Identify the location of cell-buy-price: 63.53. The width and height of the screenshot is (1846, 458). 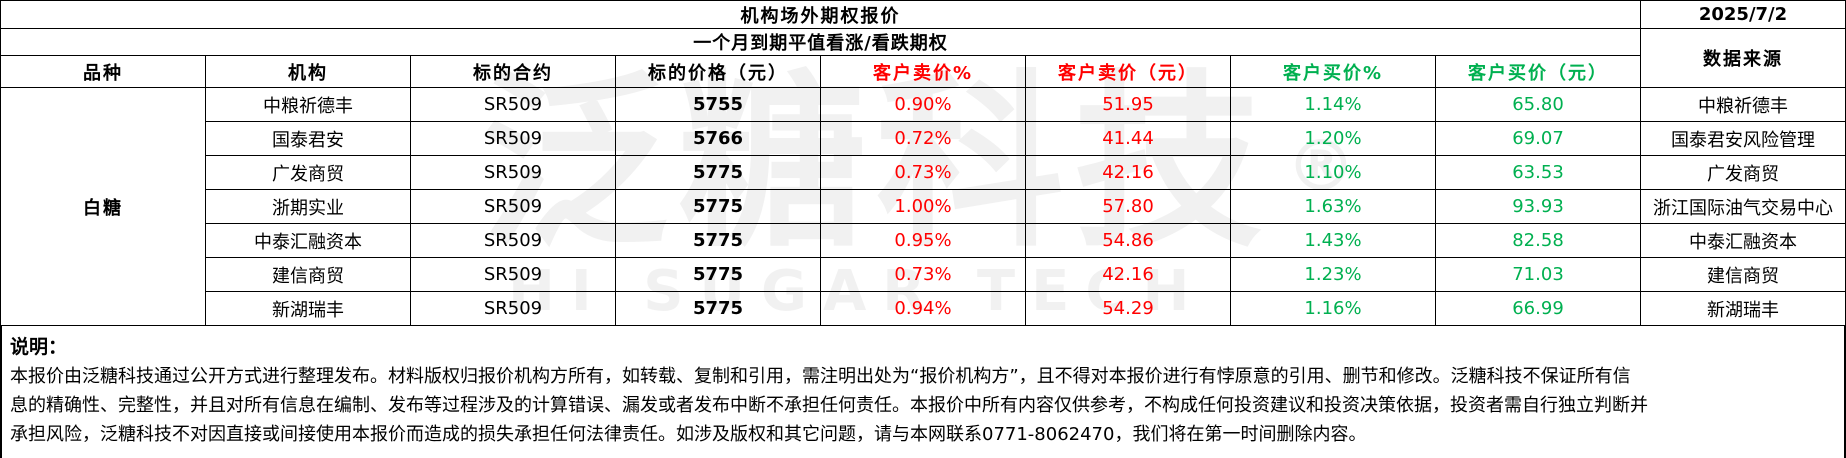
(1538, 172).